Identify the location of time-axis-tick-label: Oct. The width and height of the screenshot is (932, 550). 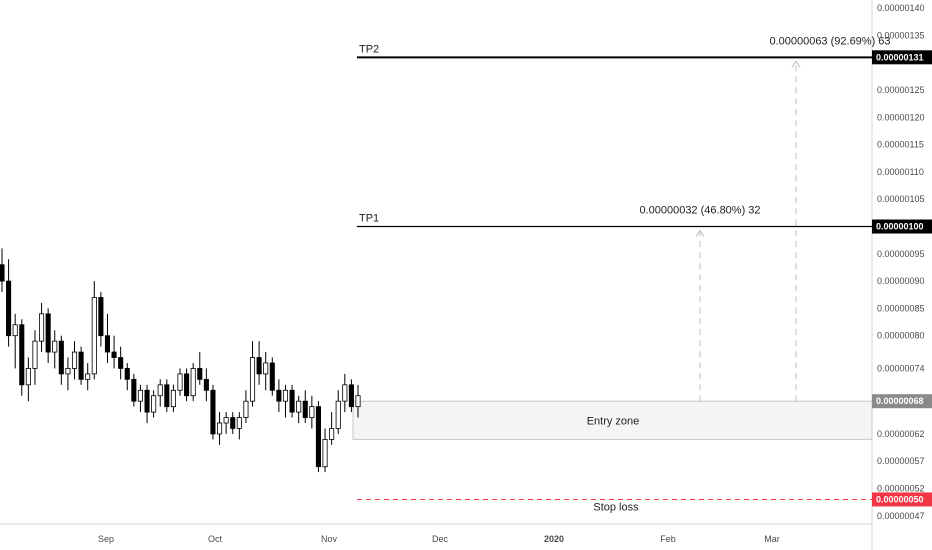
(215, 539).